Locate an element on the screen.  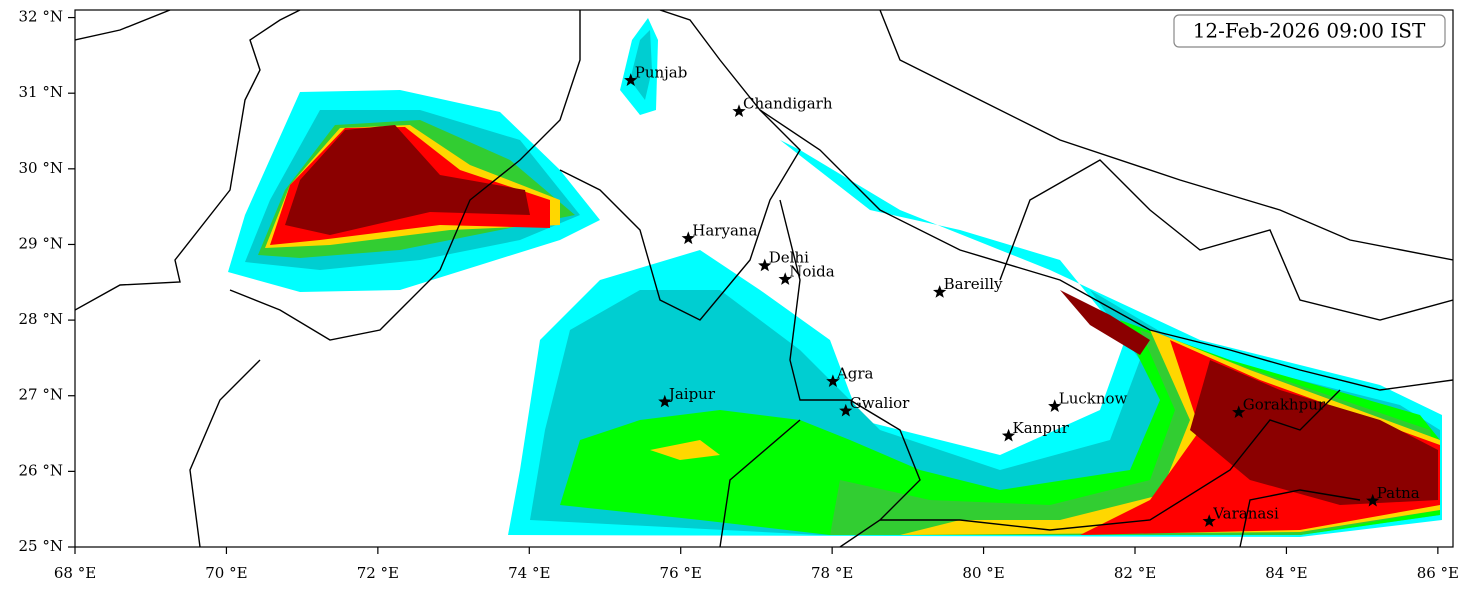
city-label: Delhi is located at coordinates (789, 258).